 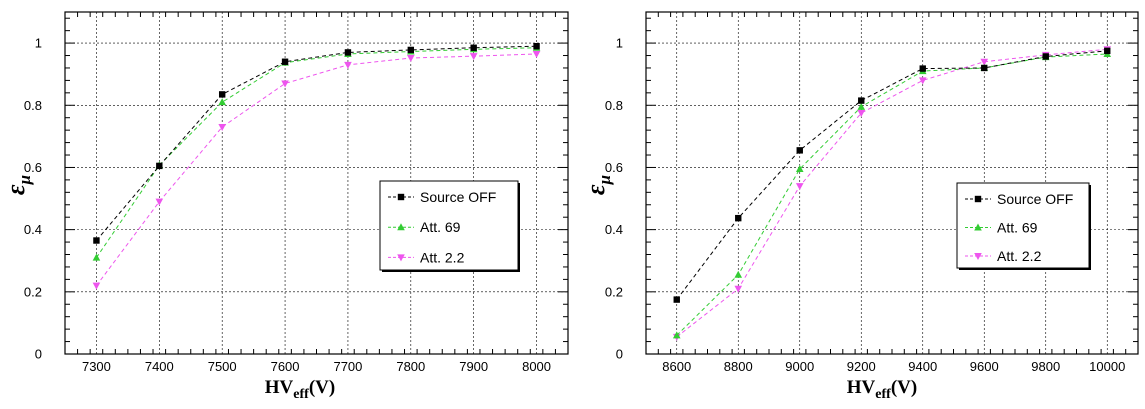 I want to click on x-tick-label: 9200, so click(x=861, y=366).